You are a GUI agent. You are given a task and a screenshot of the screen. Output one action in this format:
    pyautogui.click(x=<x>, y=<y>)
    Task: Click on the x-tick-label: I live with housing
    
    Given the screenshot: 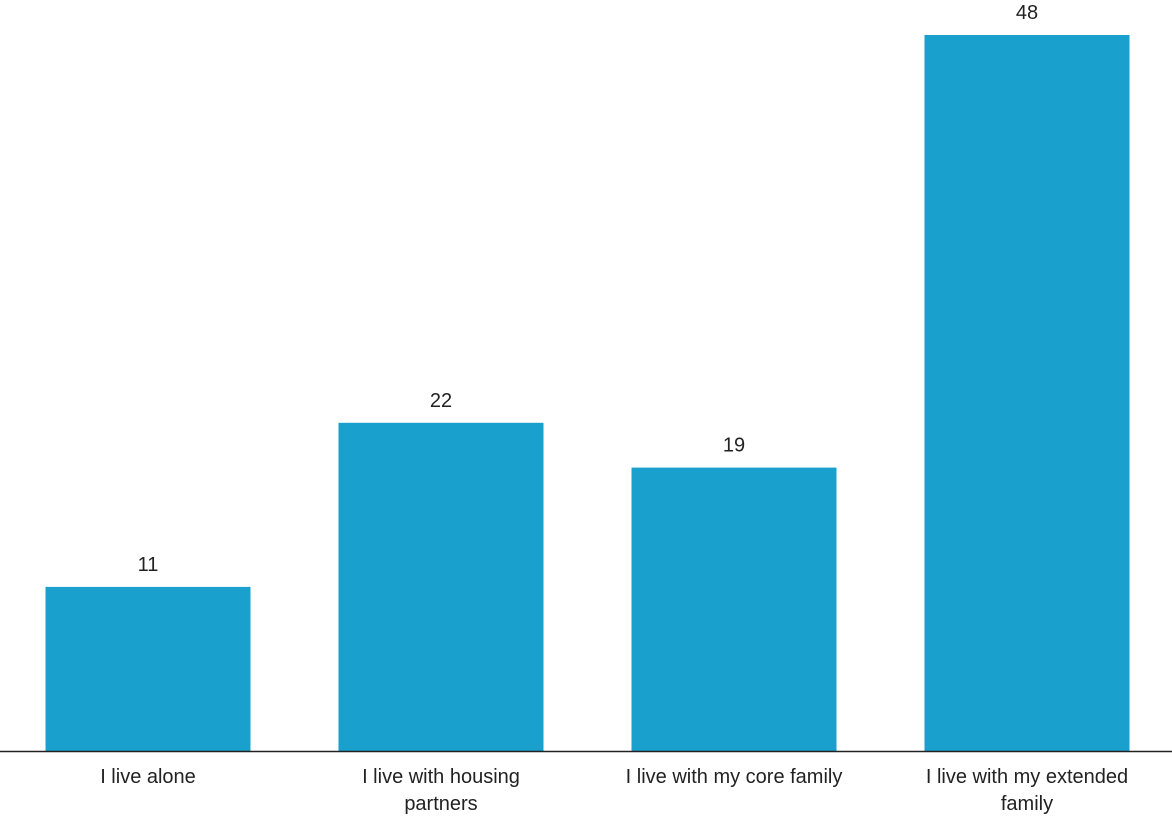 What is the action you would take?
    pyautogui.click(x=441, y=777)
    